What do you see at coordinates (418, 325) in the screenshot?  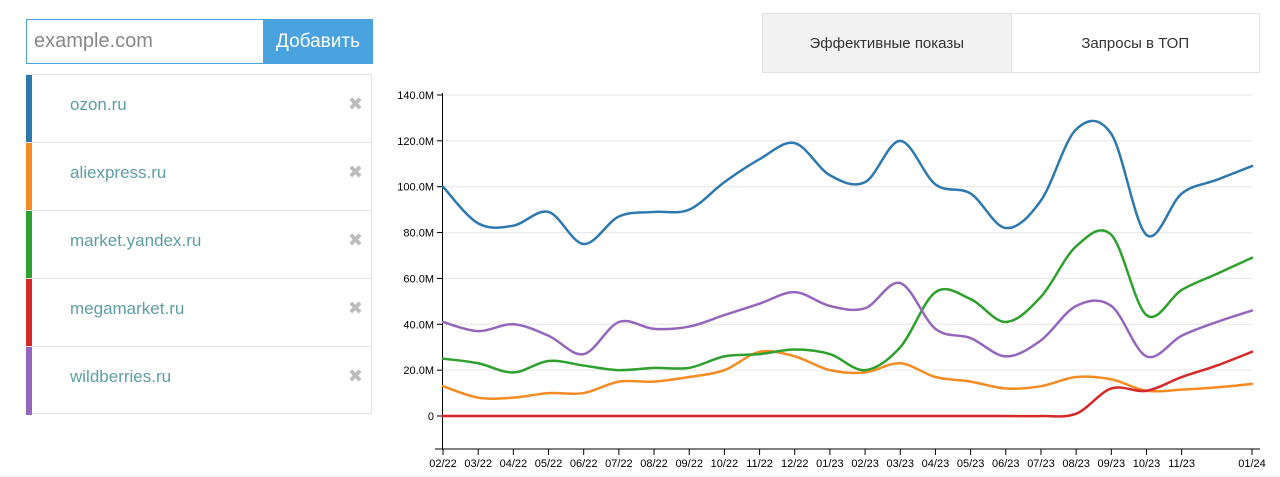 I see `y-tick-label: 40.0M` at bounding box center [418, 325].